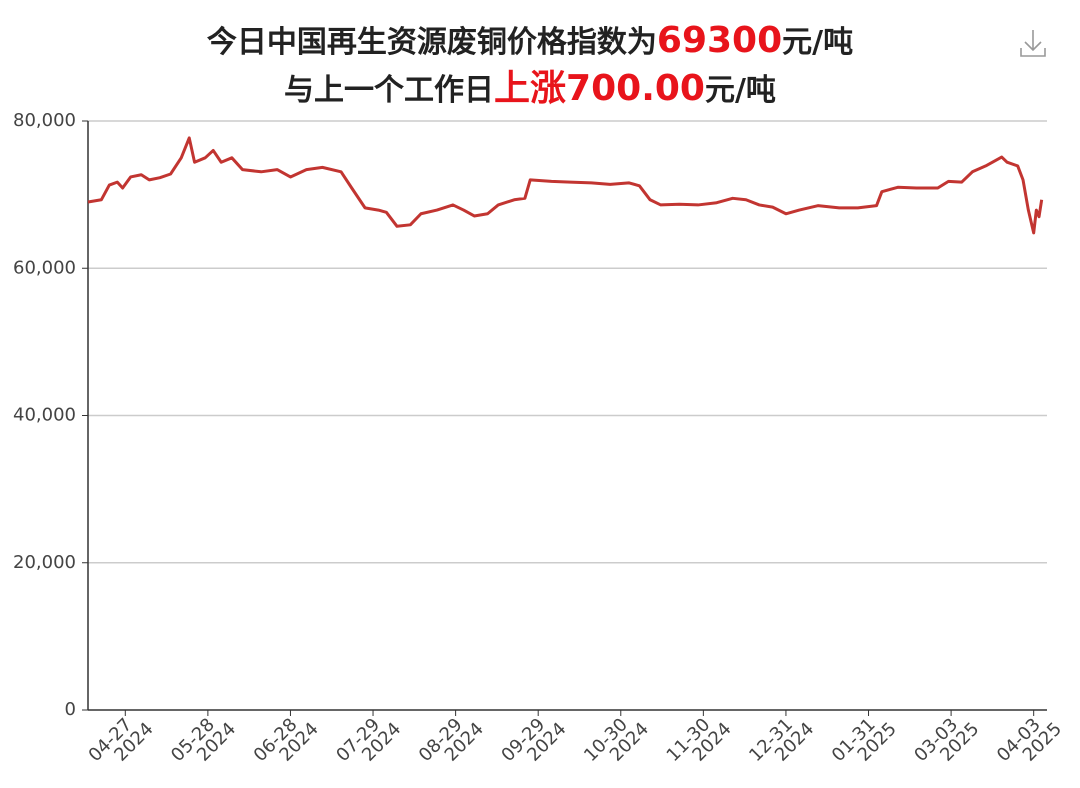 This screenshot has width=1080, height=788. I want to click on line, so click(565, 185).